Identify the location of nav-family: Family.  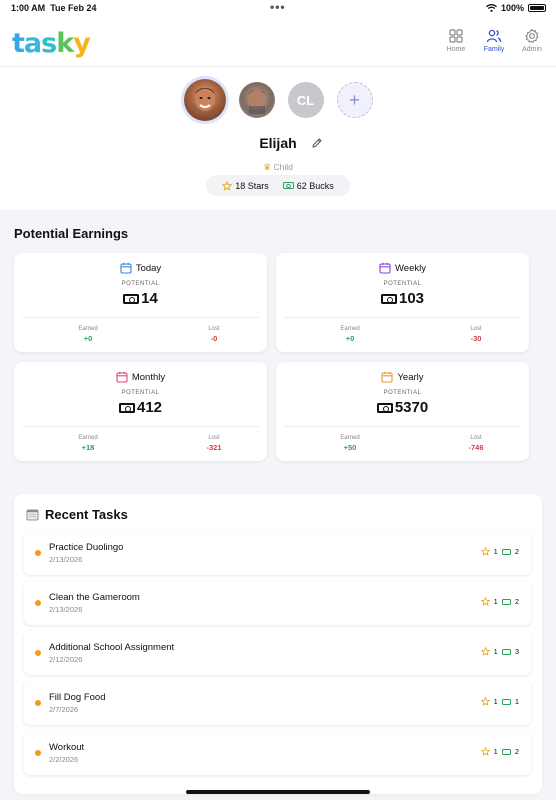
(494, 40).